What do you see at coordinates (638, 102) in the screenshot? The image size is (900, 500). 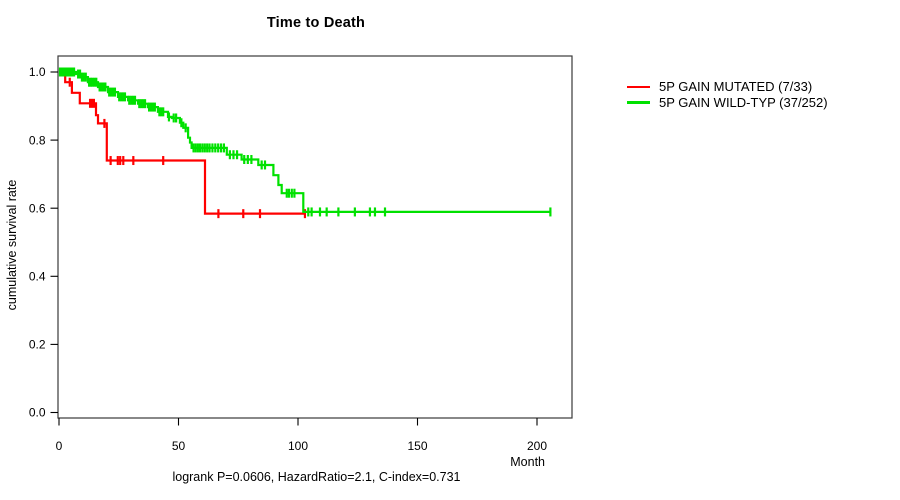 I see `legend-line-green` at bounding box center [638, 102].